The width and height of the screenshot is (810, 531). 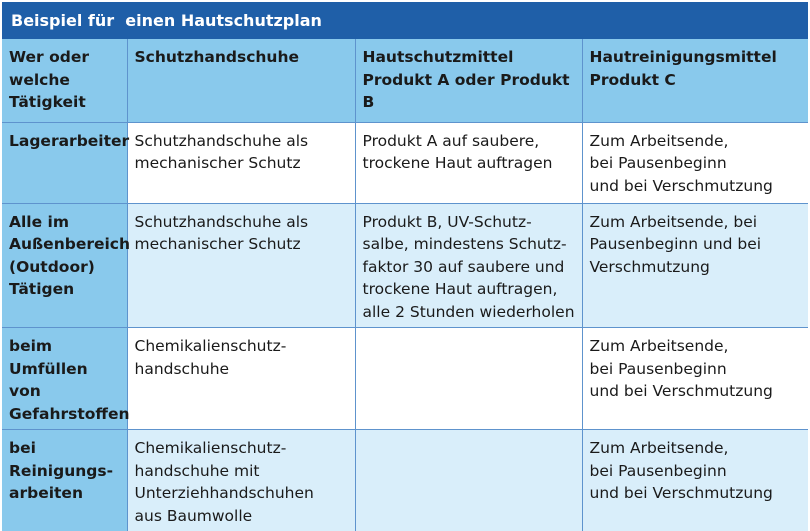 I want to click on row-who: beim Umfüllen von Gefahrstoffen, so click(x=64, y=379).